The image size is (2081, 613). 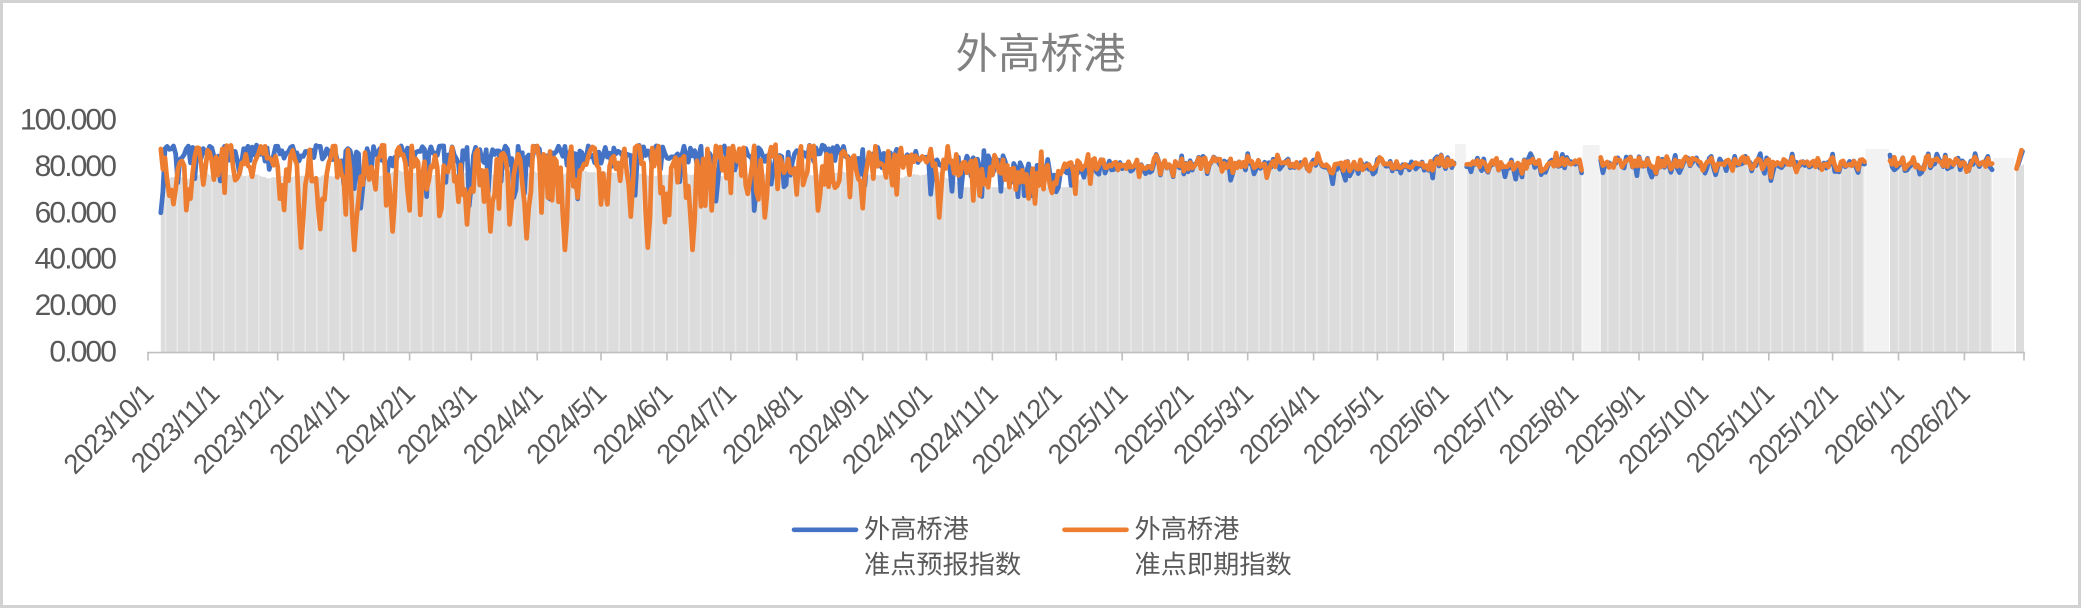 What do you see at coordinates (76, 166) in the screenshot?
I see `svg-text: 80.000` at bounding box center [76, 166].